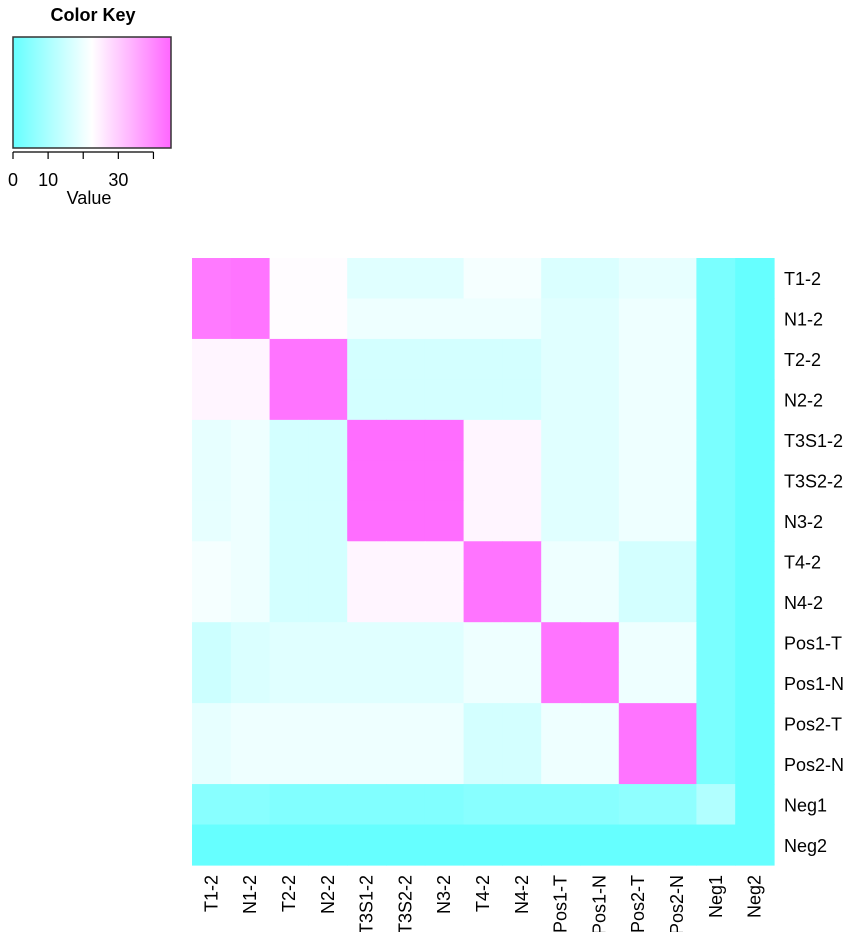 The width and height of the screenshot is (860, 932). Describe the element at coordinates (48, 180) in the screenshot. I see `color-key-tick-label: 10` at that location.